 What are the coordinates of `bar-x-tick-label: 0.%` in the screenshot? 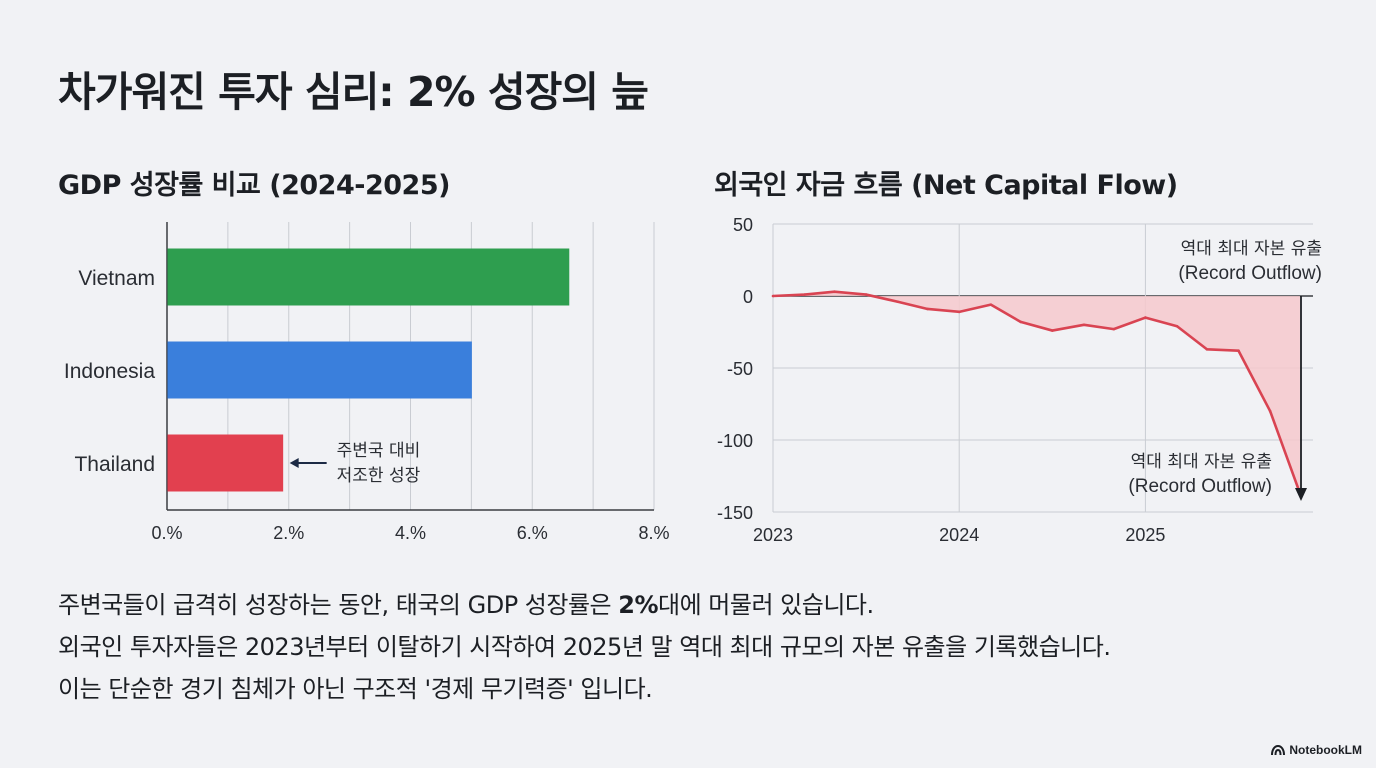 It's located at (166, 533).